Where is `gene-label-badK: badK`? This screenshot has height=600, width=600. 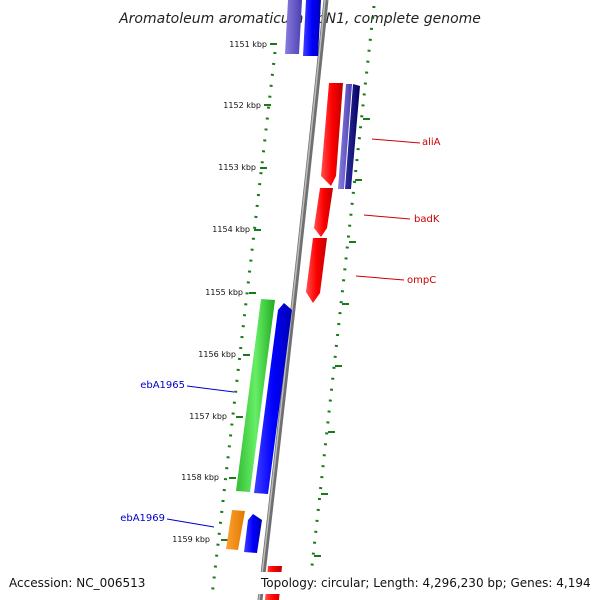 gene-label-badK: badK is located at coordinates (427, 219).